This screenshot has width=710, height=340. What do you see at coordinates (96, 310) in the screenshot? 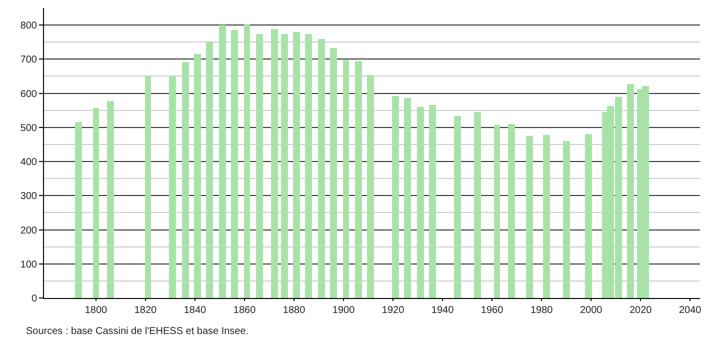
I see `x-tick-label: 1800` at bounding box center [96, 310].